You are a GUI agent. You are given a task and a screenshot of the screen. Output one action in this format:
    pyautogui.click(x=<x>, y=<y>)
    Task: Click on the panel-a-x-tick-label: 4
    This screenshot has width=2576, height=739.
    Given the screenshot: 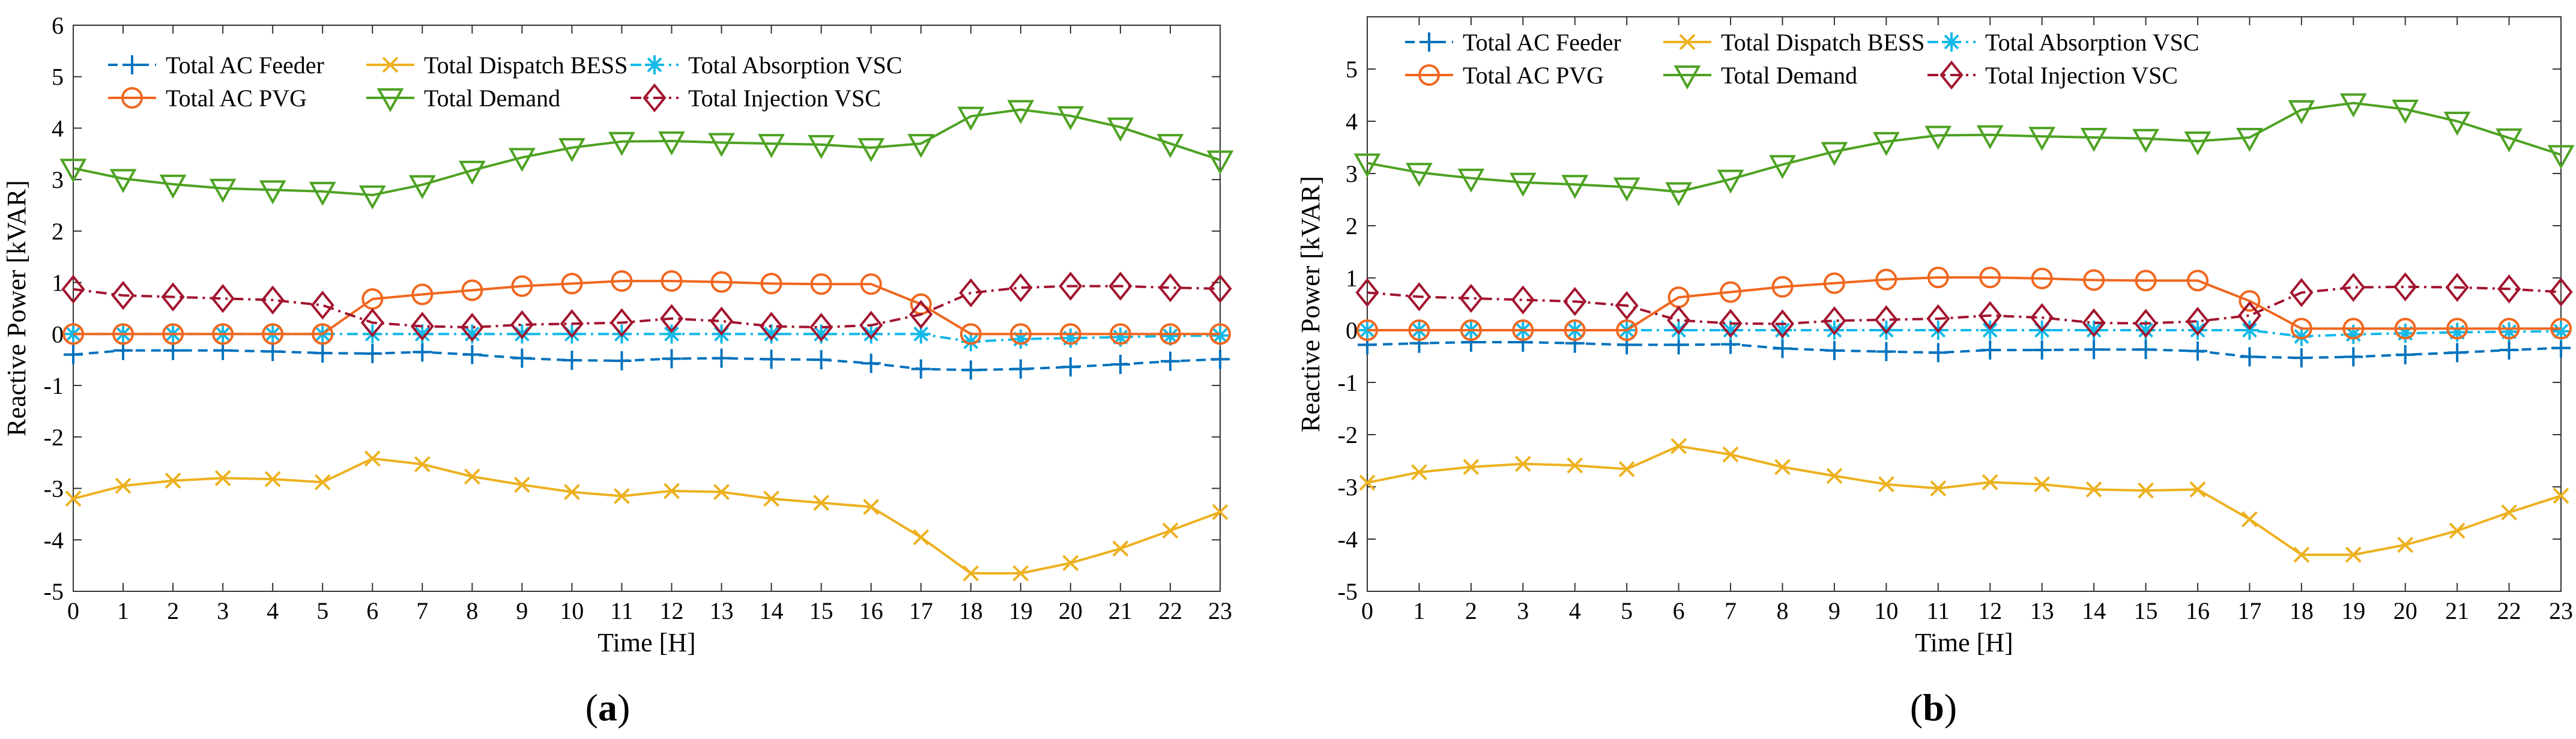 What is the action you would take?
    pyautogui.click(x=273, y=610)
    